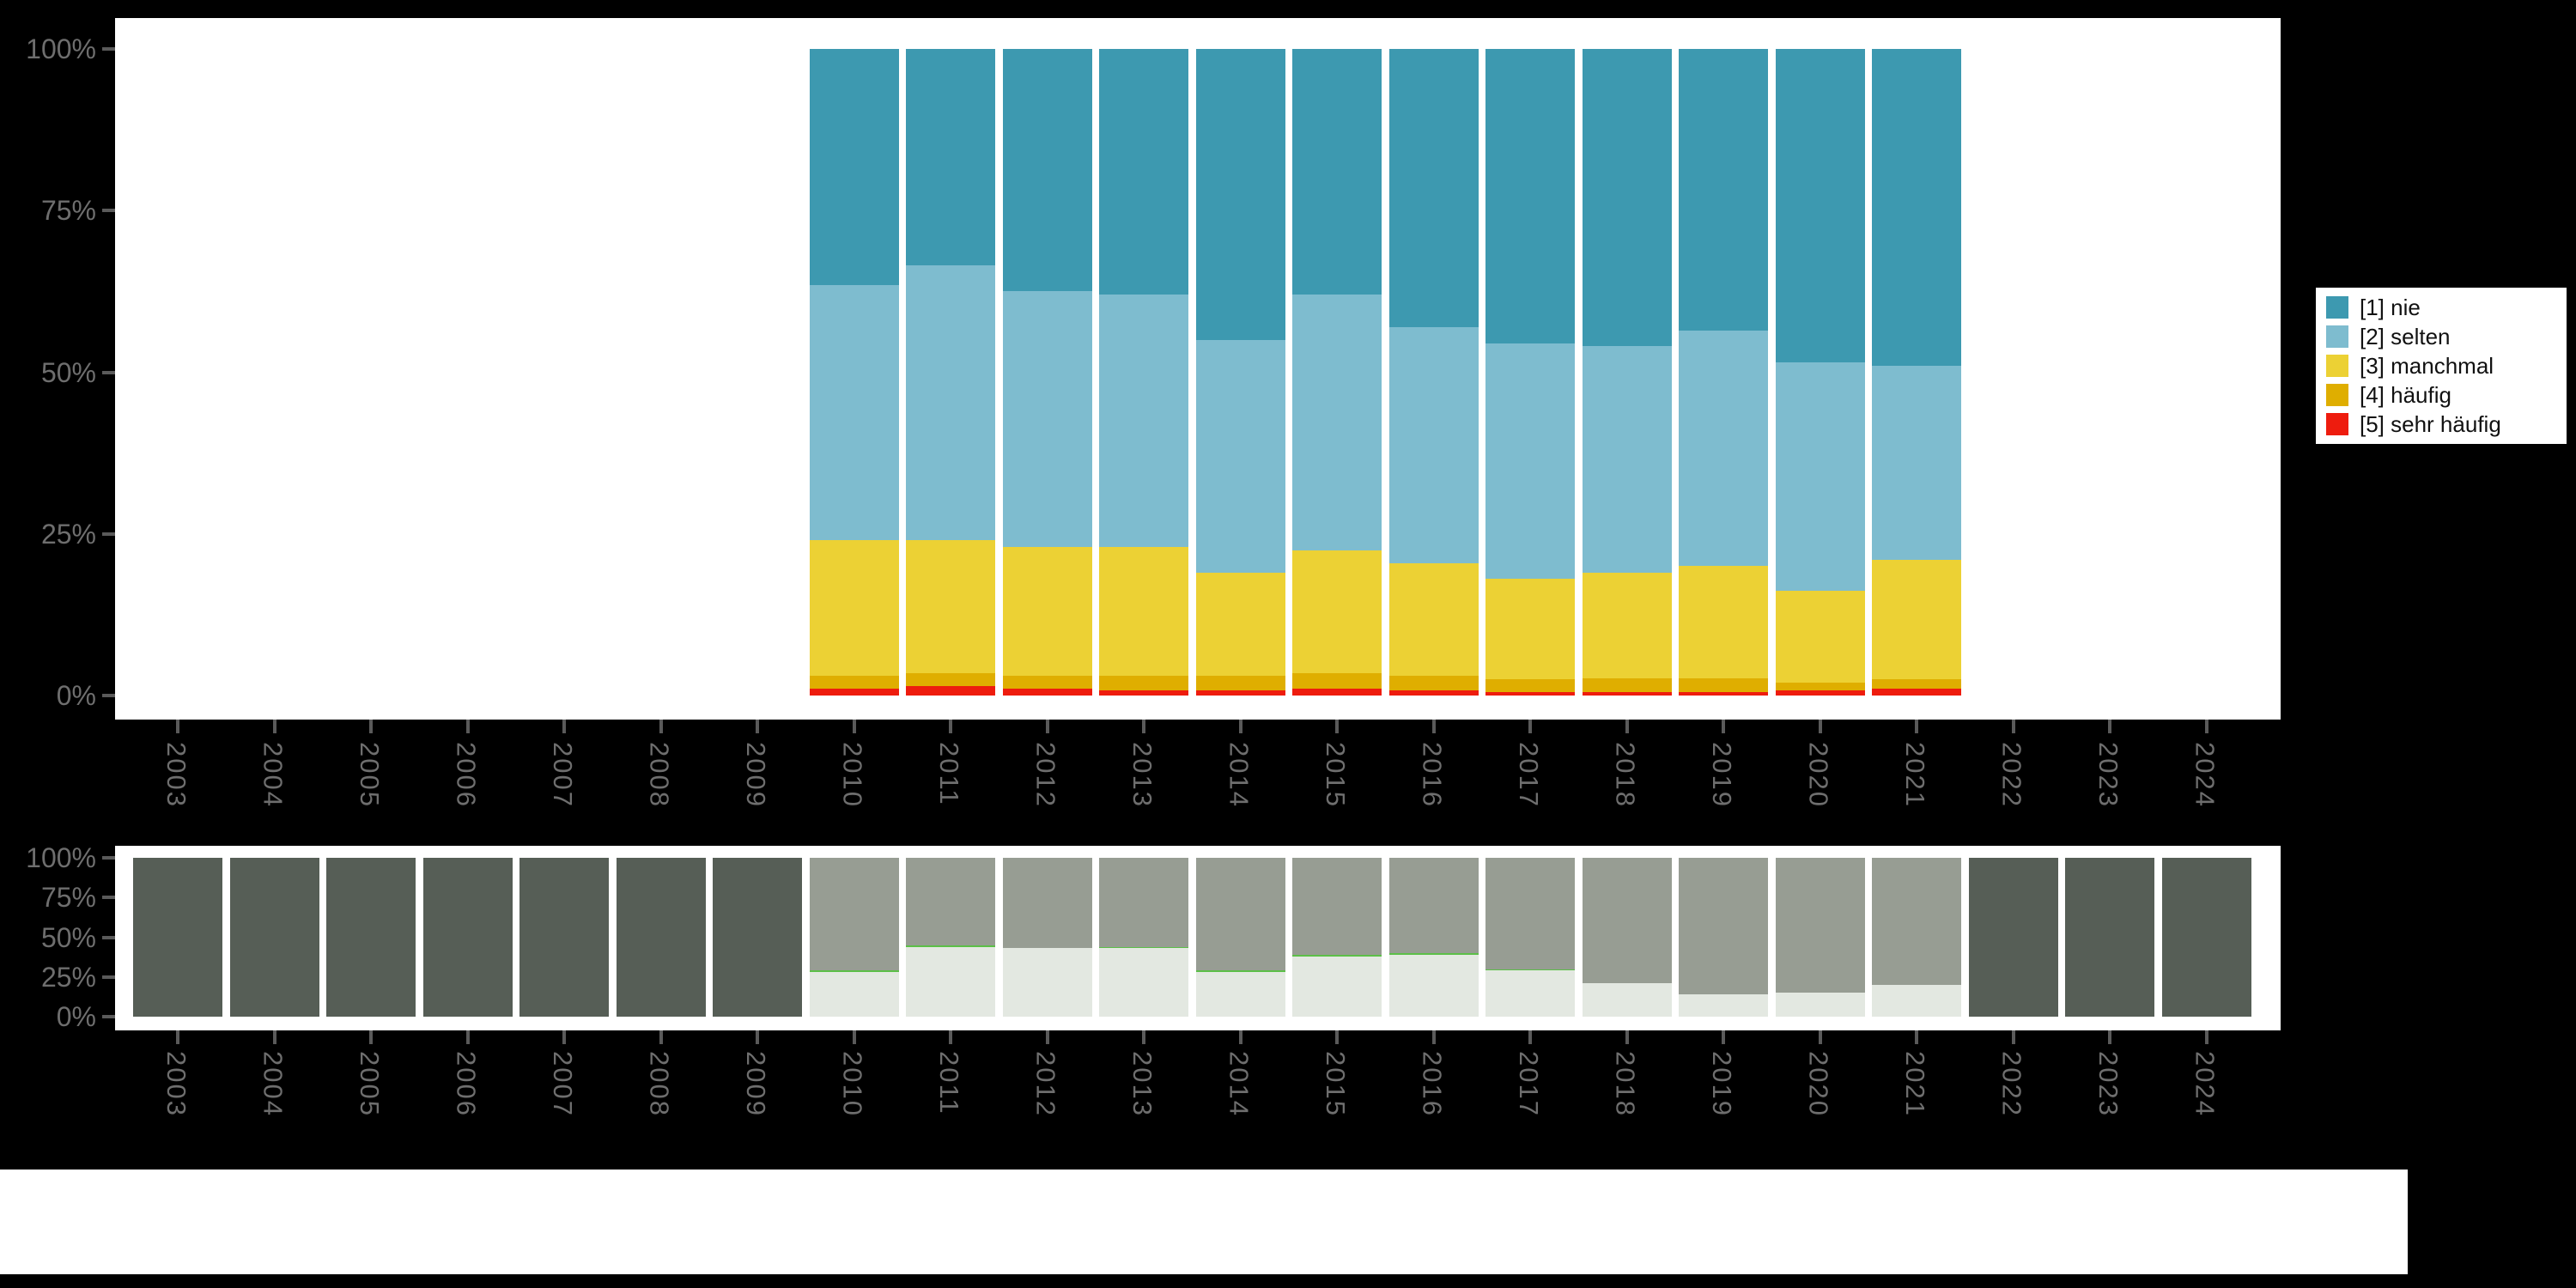  Describe the element at coordinates (68, 211) in the screenshot. I see `y-tick-label: 75%` at that location.